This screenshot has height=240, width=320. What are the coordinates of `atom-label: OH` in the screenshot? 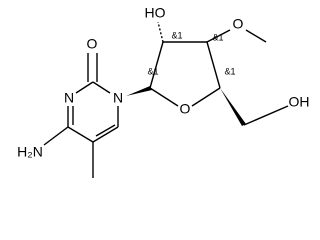 It's located at (299, 102).